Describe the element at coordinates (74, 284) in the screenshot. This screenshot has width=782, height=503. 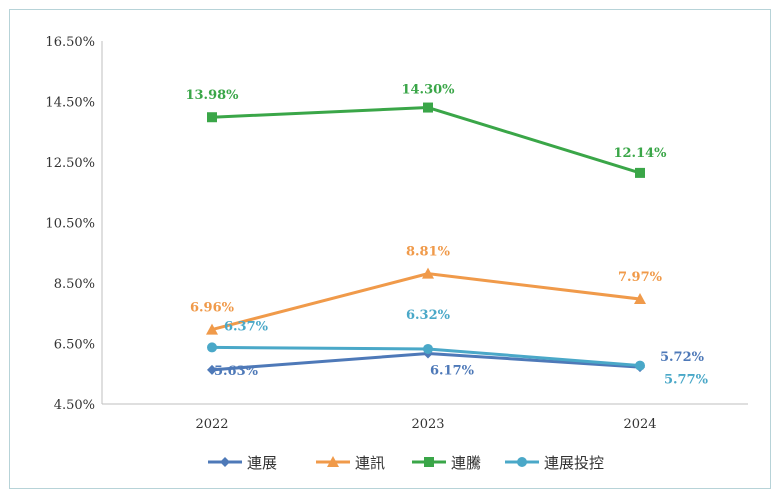
I see `y-tick-label: 8.50%` at that location.